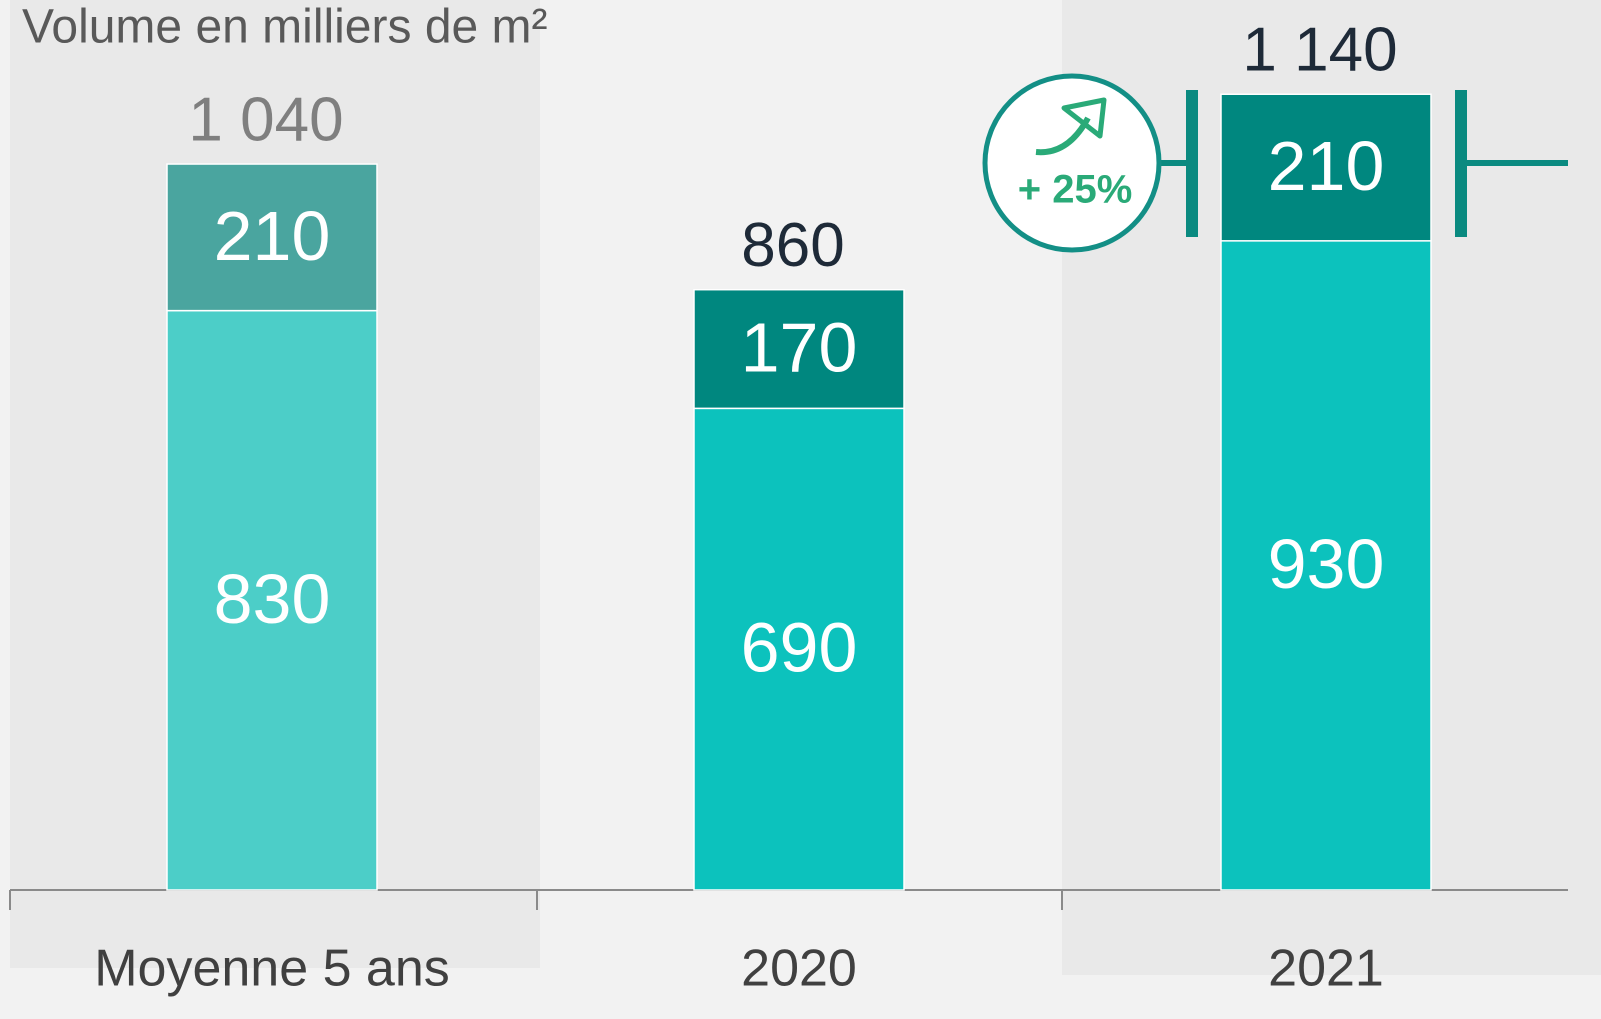  Describe the element at coordinates (1319, 50) in the screenshot. I see `total-label: 1 140` at that location.